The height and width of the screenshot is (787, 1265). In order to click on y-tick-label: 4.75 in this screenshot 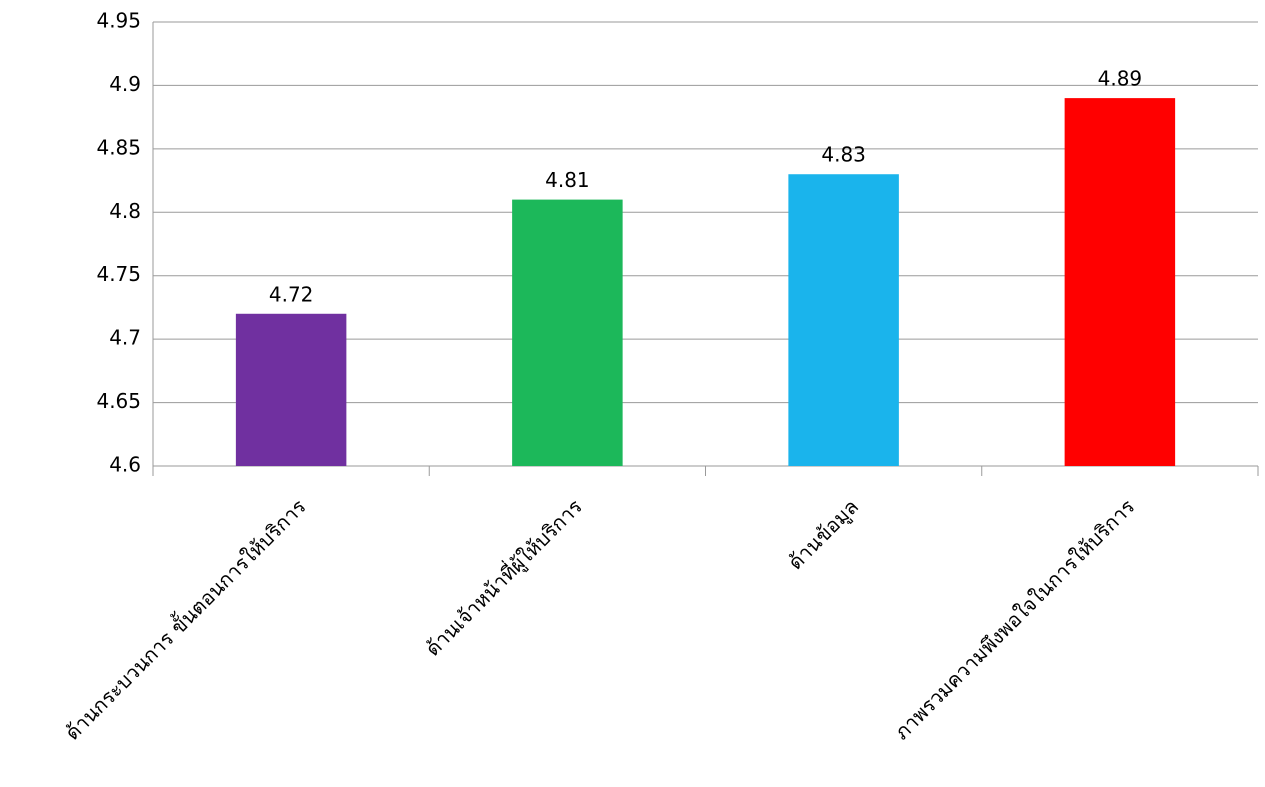, I will do `click(118, 274)`.